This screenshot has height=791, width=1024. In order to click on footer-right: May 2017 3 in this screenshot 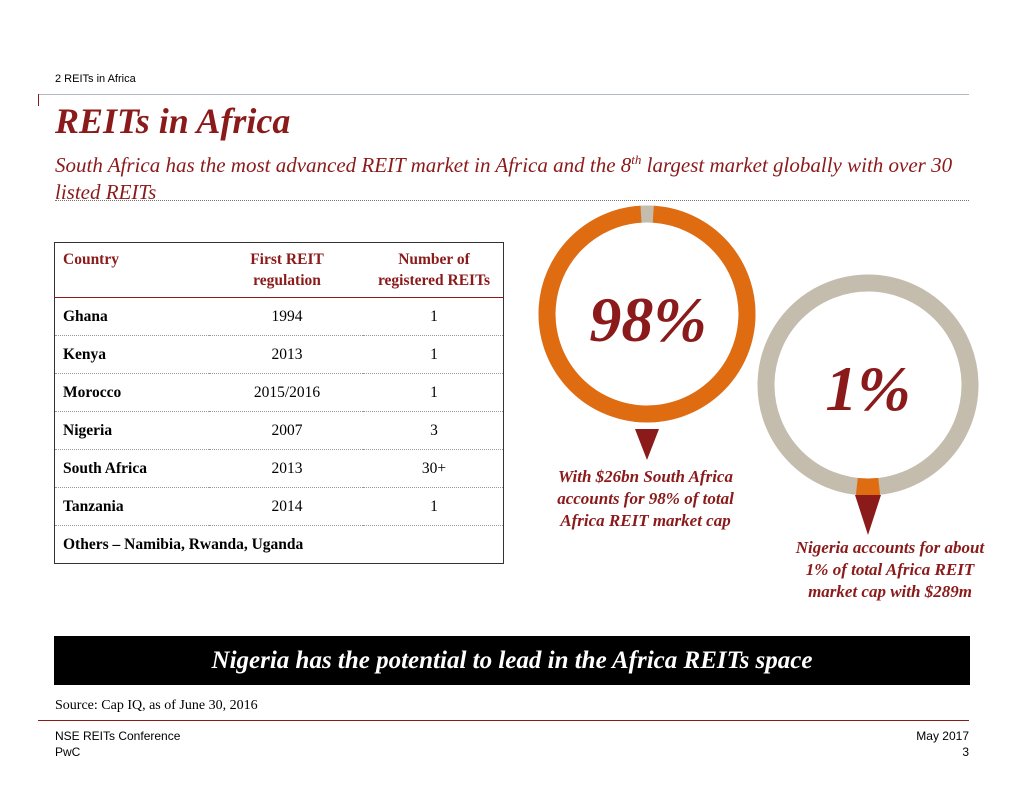, I will do `click(942, 744)`.